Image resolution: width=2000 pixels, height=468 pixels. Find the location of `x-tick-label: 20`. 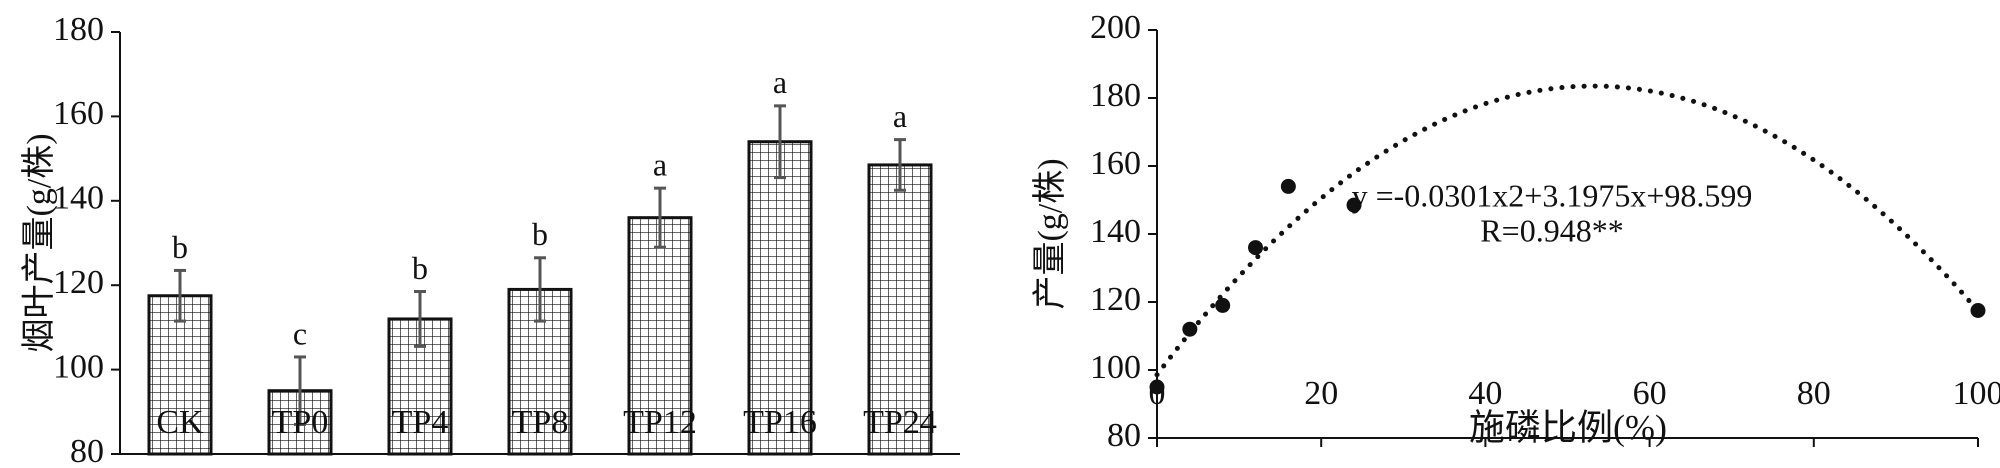

x-tick-label: 20 is located at coordinates (1321, 393).